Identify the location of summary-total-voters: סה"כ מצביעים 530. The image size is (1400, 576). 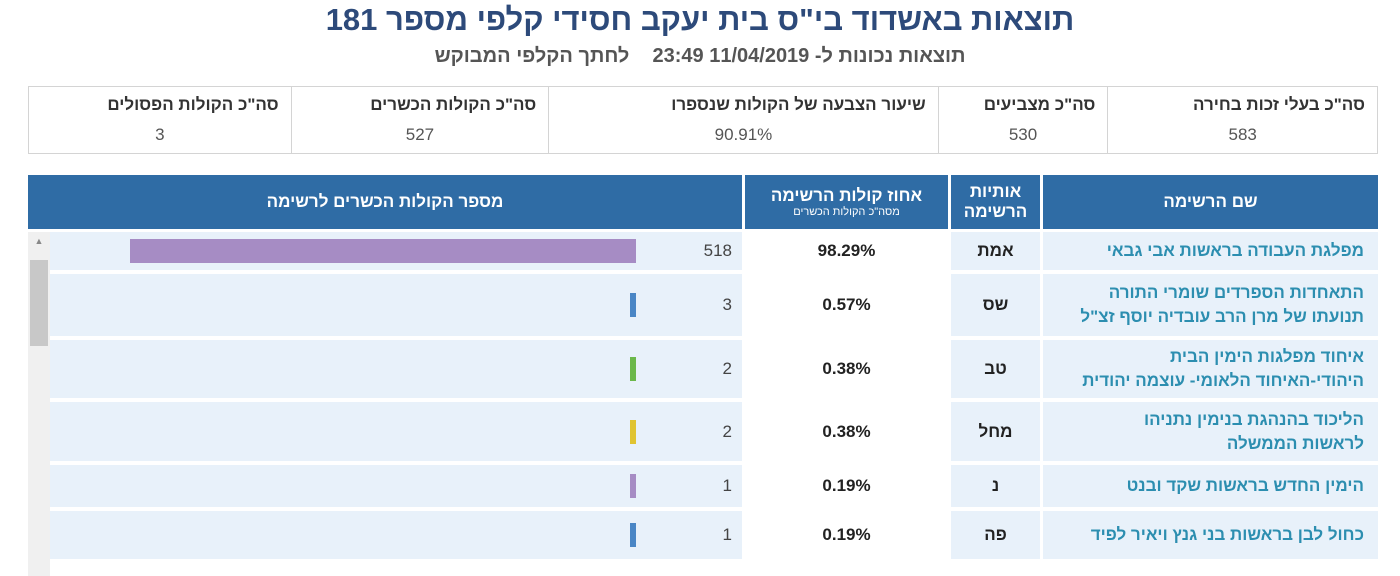
(1022, 120).